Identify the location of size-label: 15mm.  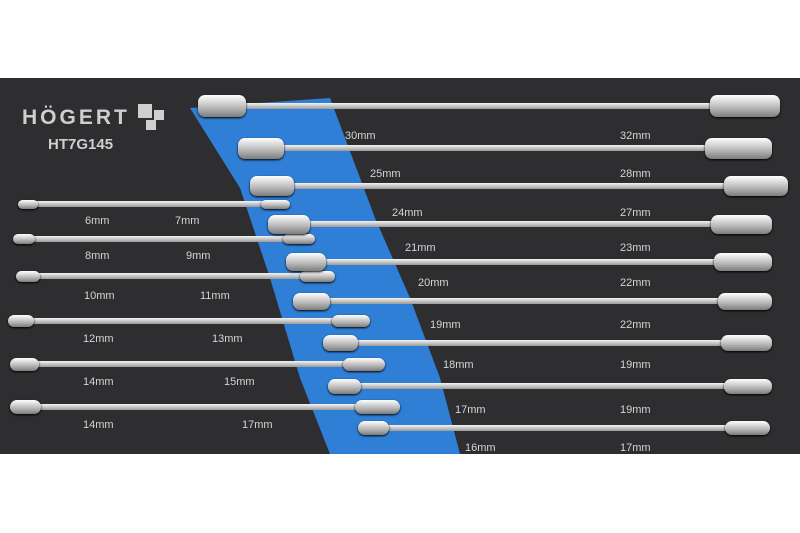
(239, 382).